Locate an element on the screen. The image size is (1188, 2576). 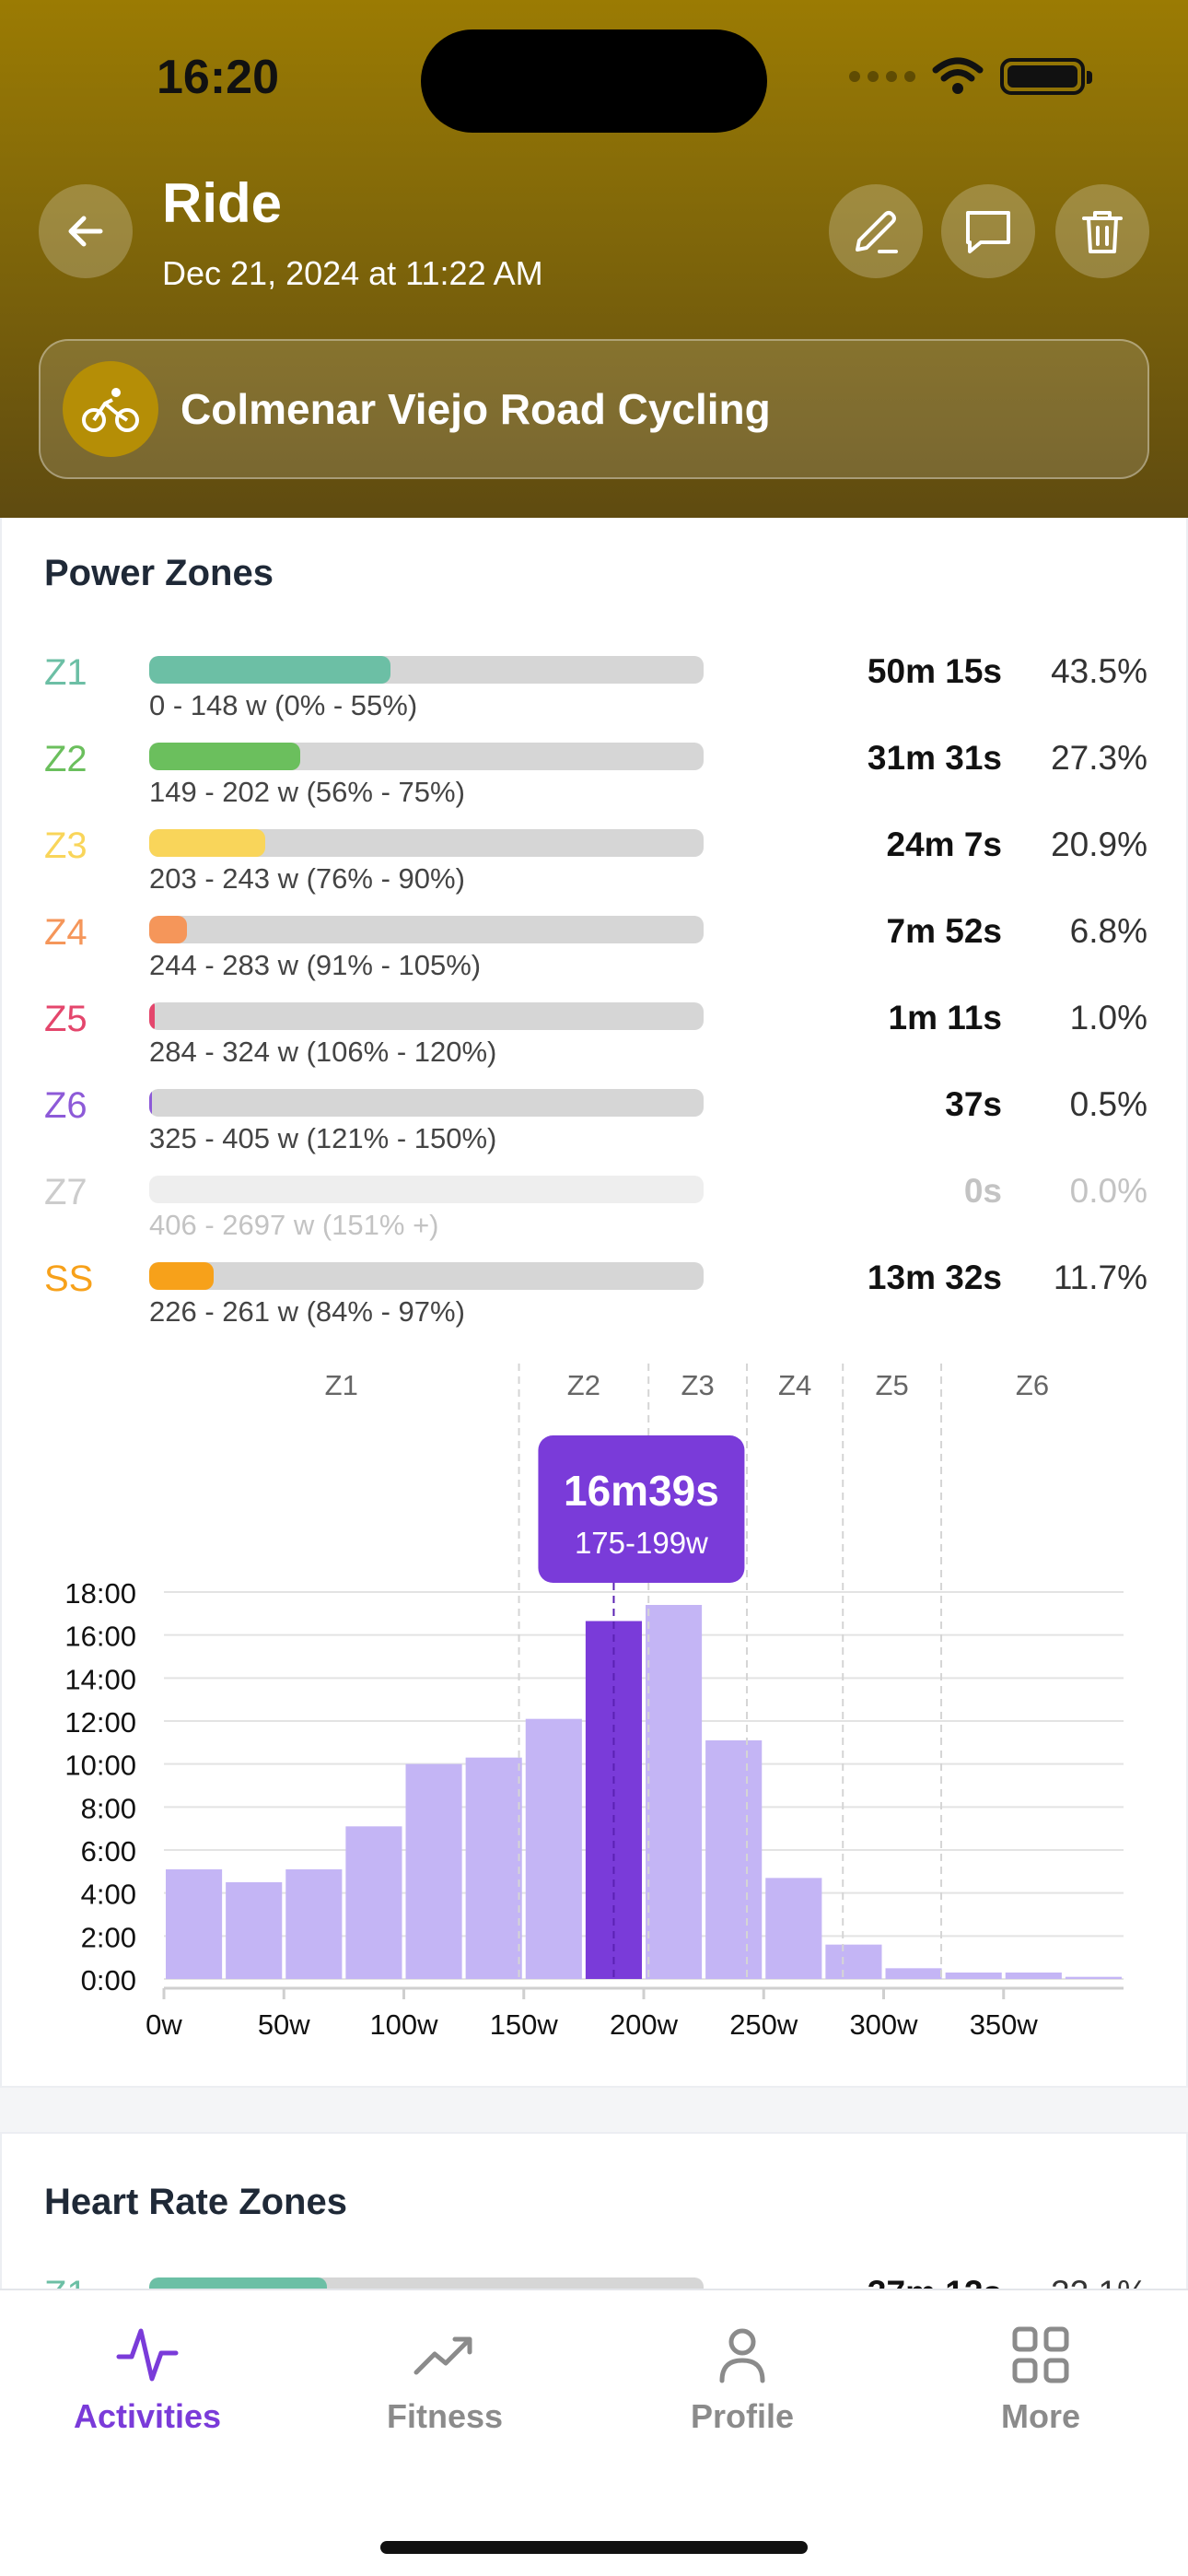
activity-icon is located at coordinates (147, 2355).